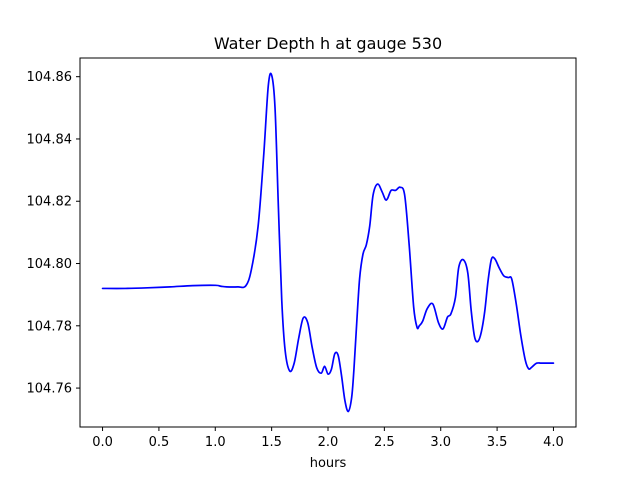  I want to click on y-tick-label: 104.76, so click(50, 389).